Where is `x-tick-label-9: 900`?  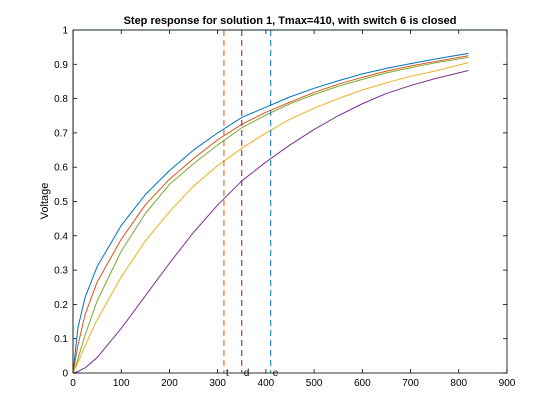 x-tick-label-9: 900 is located at coordinates (507, 383).